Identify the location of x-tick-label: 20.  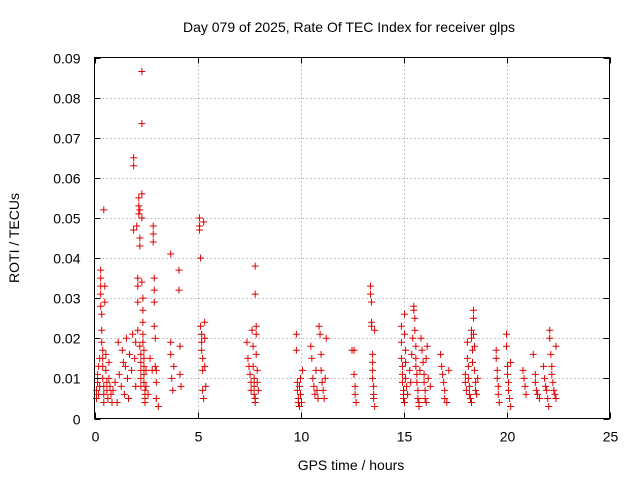
(508, 437).